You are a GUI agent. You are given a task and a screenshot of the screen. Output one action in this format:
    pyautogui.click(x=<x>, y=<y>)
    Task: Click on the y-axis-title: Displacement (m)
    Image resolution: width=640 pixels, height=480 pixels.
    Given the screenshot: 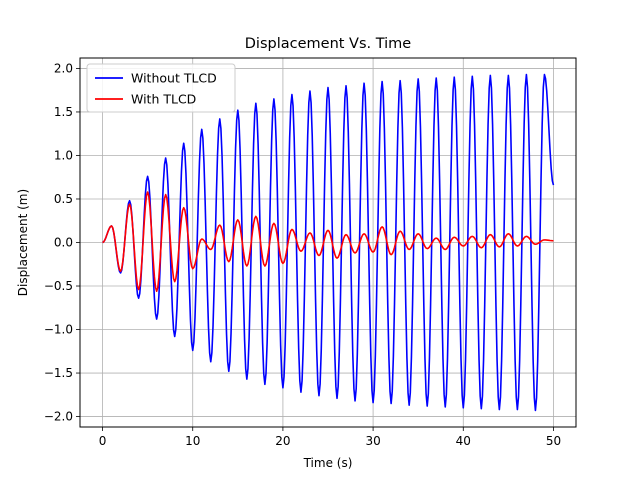 What is the action you would take?
    pyautogui.click(x=23, y=242)
    